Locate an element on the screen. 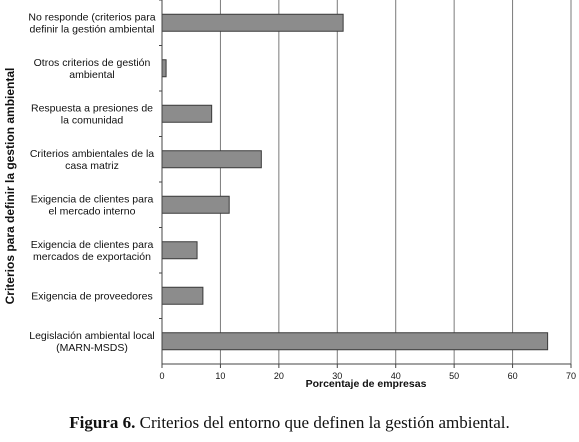 This screenshot has height=442, width=579. category-label: Legislación ambiental local is located at coordinates (92, 336).